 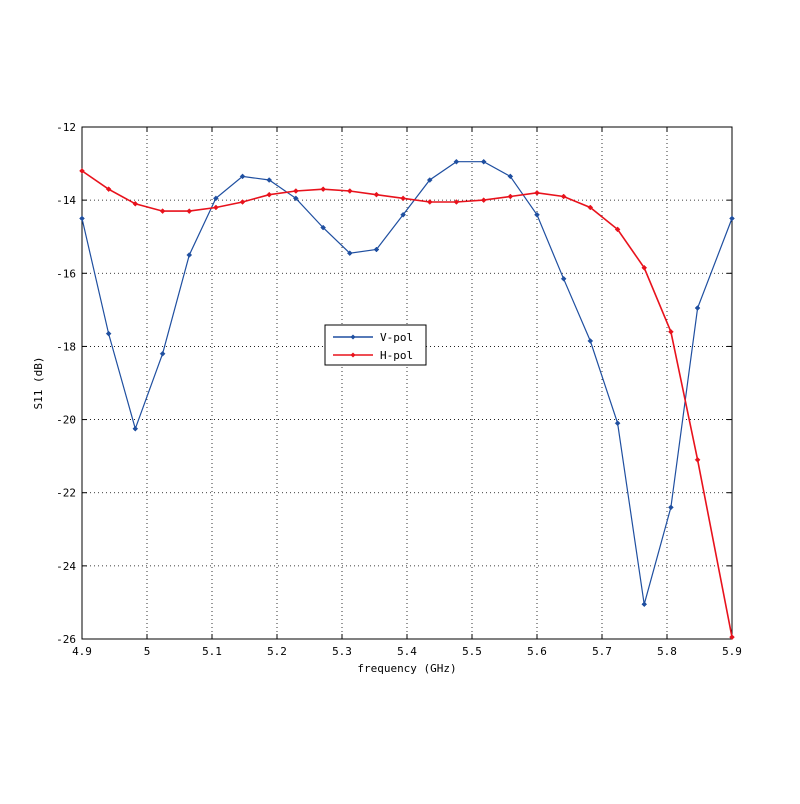 What do you see at coordinates (66, 200) in the screenshot?
I see `y-tick-label: -14` at bounding box center [66, 200].